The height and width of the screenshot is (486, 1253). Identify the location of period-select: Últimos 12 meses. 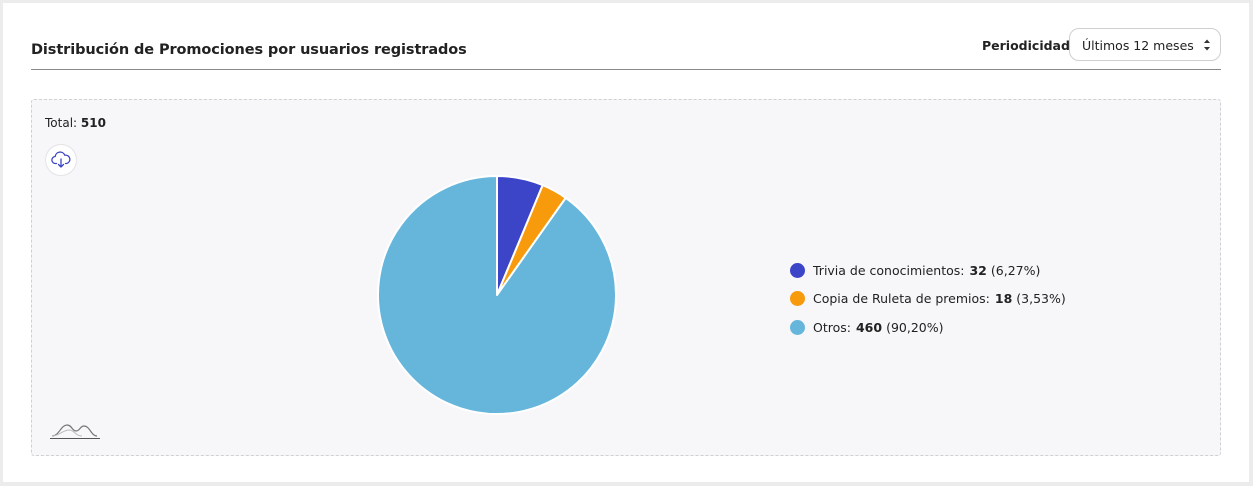
(1145, 44).